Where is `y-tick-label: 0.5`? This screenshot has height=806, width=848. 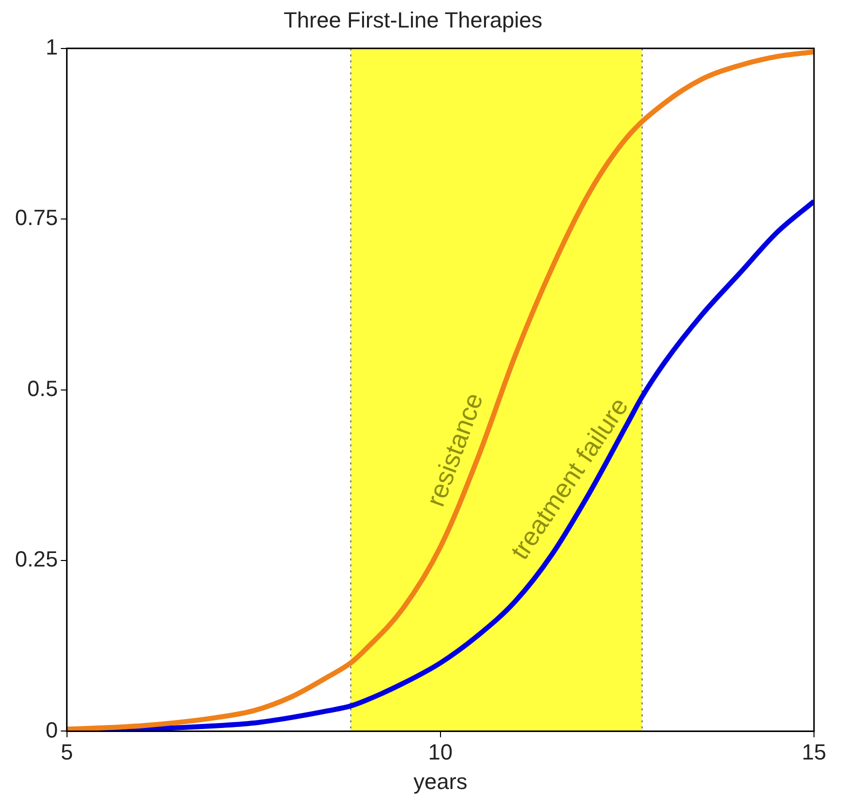 y-tick-label: 0.5 is located at coordinates (42, 388).